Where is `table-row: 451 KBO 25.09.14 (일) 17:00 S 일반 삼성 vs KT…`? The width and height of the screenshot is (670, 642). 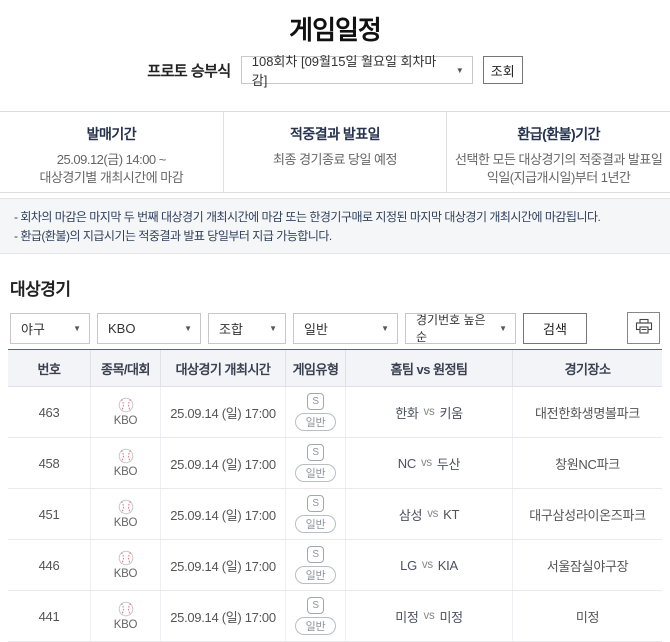 table-row: 451 KBO 25.09.14 (일) 17:00 S 일반 삼성 vs KT… is located at coordinates (335, 514).